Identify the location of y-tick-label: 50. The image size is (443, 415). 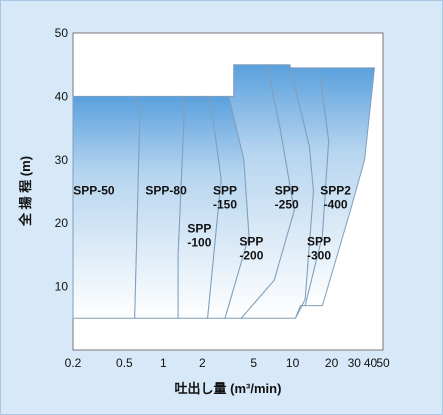
(62, 33).